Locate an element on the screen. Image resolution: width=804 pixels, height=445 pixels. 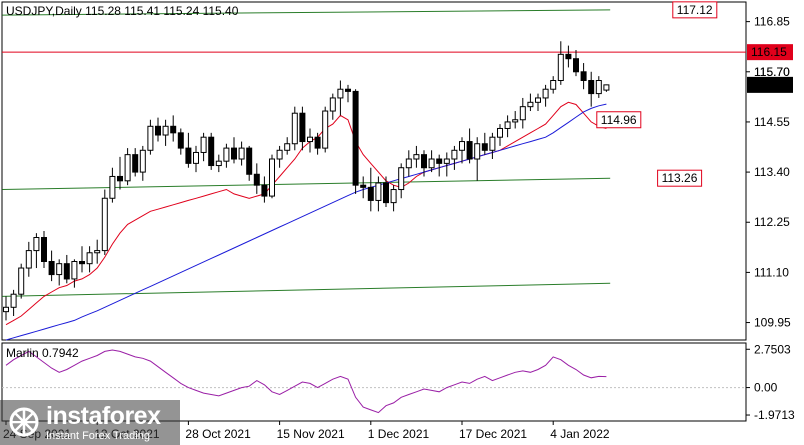
x-tick-label: 28 Oct 2021 is located at coordinates (218, 434).